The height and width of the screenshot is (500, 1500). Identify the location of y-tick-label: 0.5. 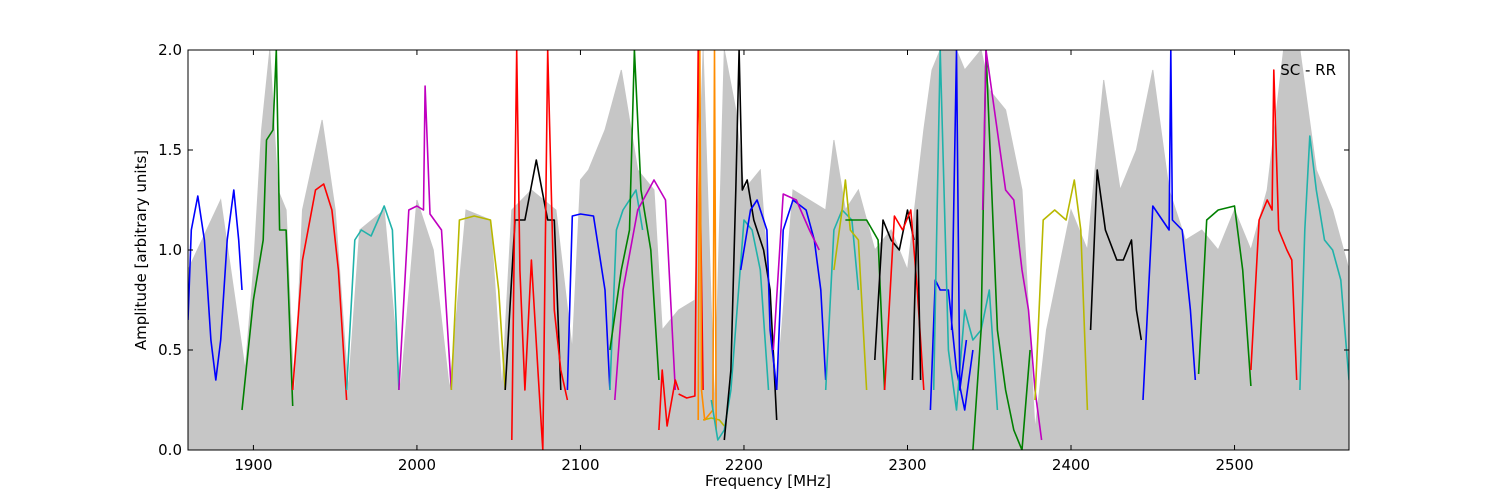
(170, 350).